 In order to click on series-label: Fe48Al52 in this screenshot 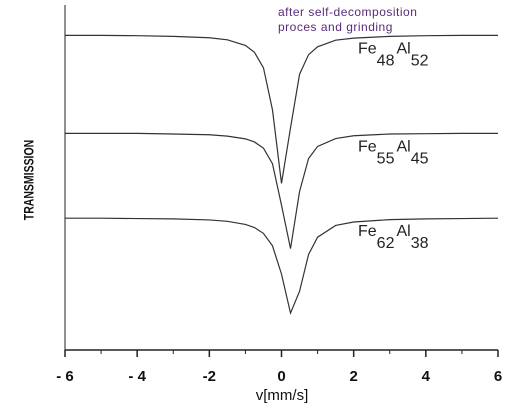, I will do `click(393, 55)`.